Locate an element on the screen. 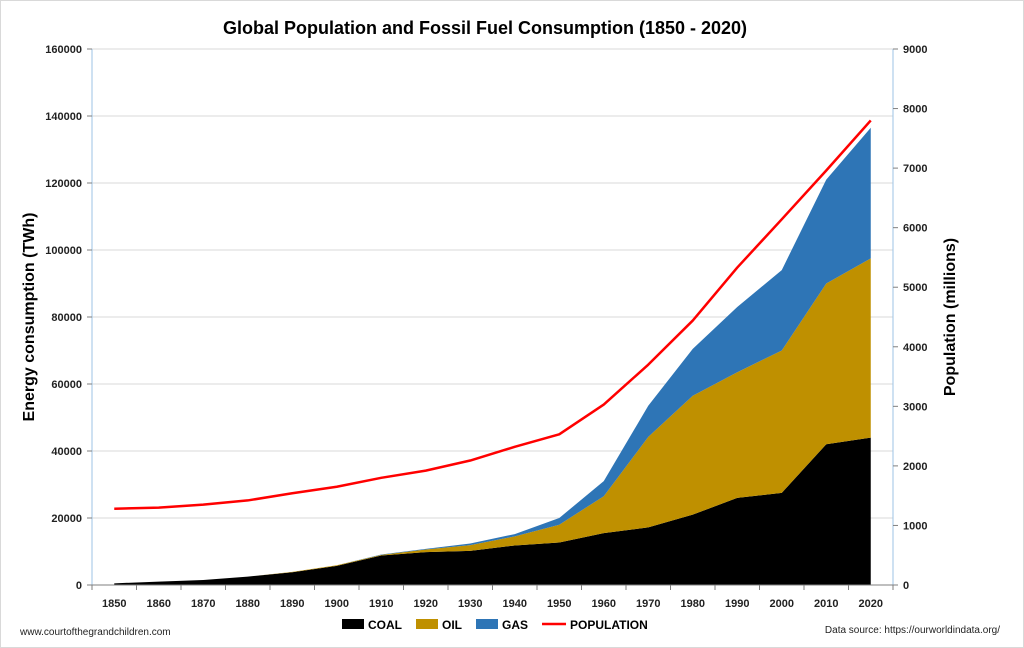 Image resolution: width=1024 pixels, height=648 pixels. legend-label-coal: COAL is located at coordinates (385, 625).